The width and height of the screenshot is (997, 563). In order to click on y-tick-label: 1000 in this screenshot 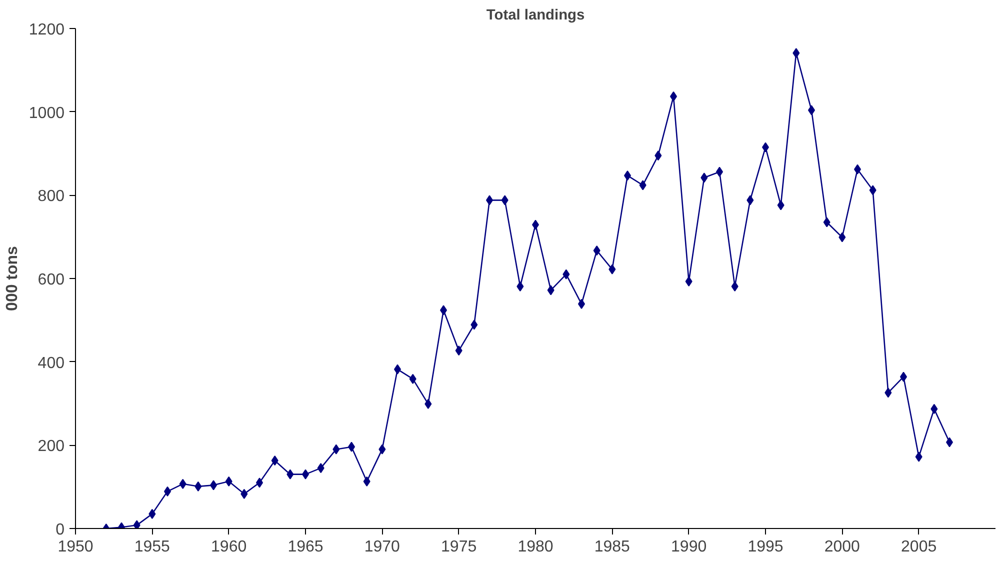, I will do `click(46, 113)`.